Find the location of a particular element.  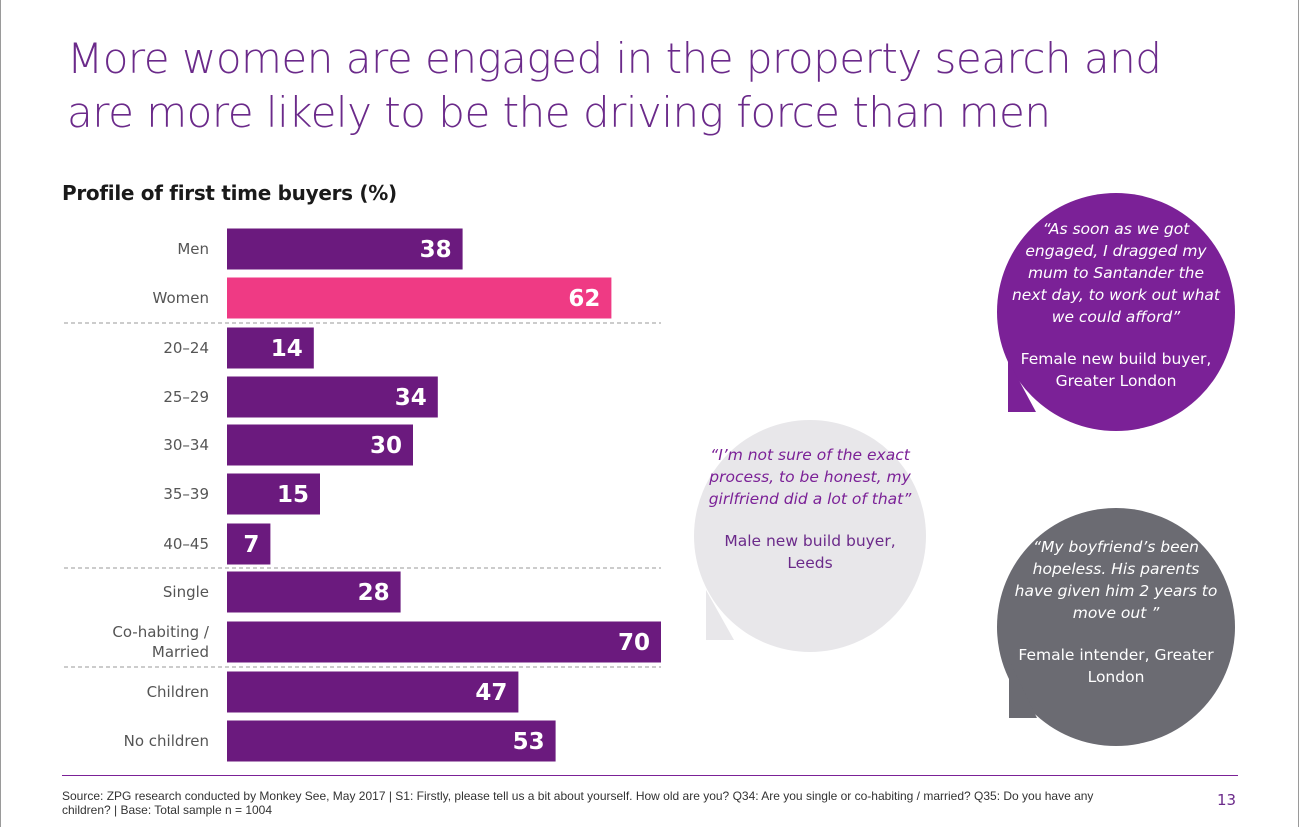

value-label-women: 62 is located at coordinates (584, 299).